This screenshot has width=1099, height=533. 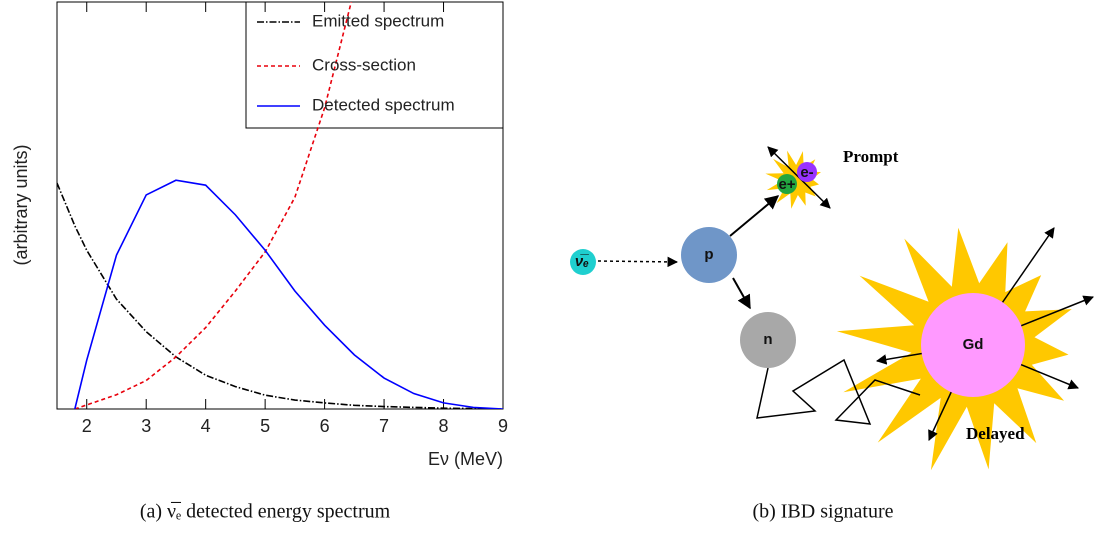 What do you see at coordinates (21, 204) in the screenshot?
I see `y-axis-label: (arbitrary units)` at bounding box center [21, 204].